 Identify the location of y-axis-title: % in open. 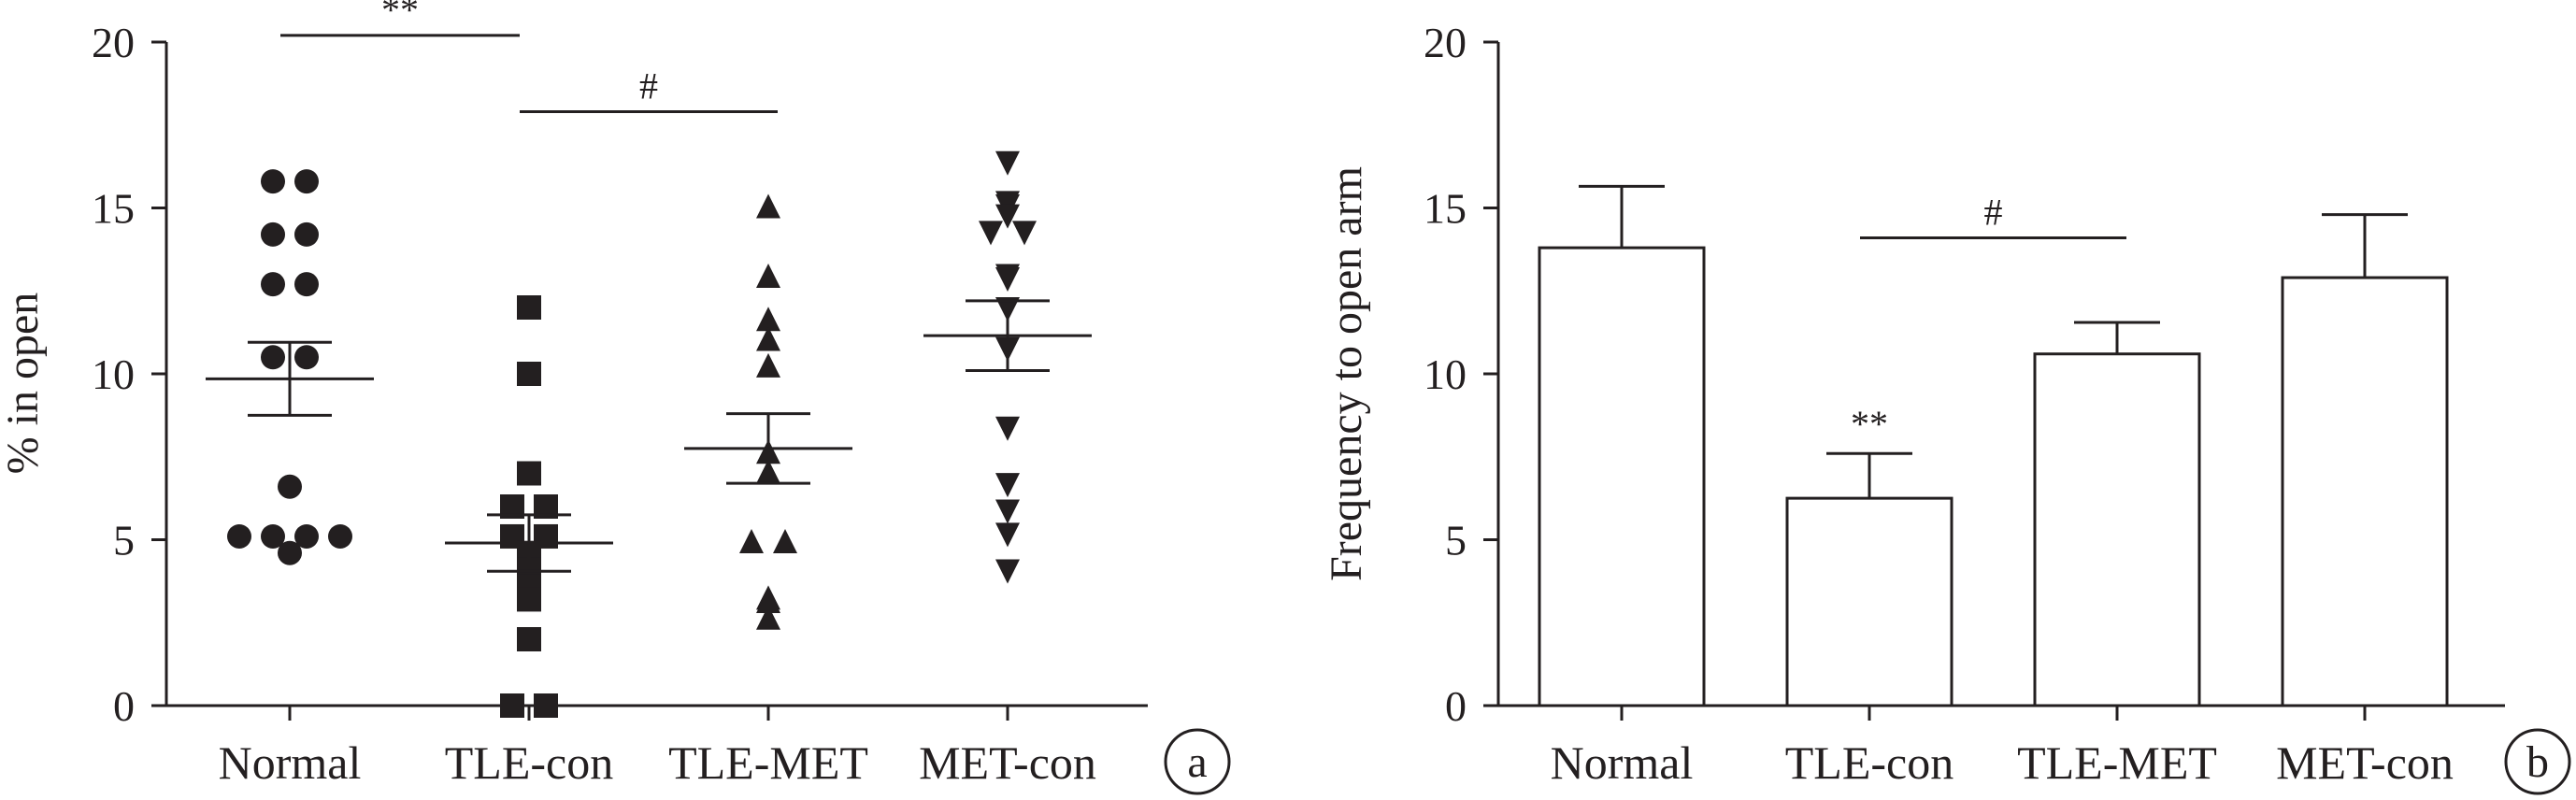
(24, 384).